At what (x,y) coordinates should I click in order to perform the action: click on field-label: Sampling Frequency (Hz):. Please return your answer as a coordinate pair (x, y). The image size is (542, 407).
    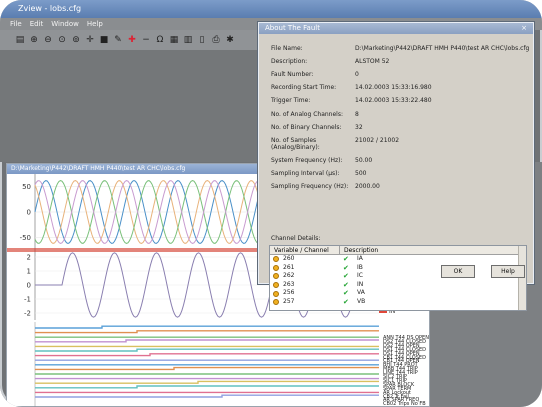
    Looking at the image, I should click on (310, 186).